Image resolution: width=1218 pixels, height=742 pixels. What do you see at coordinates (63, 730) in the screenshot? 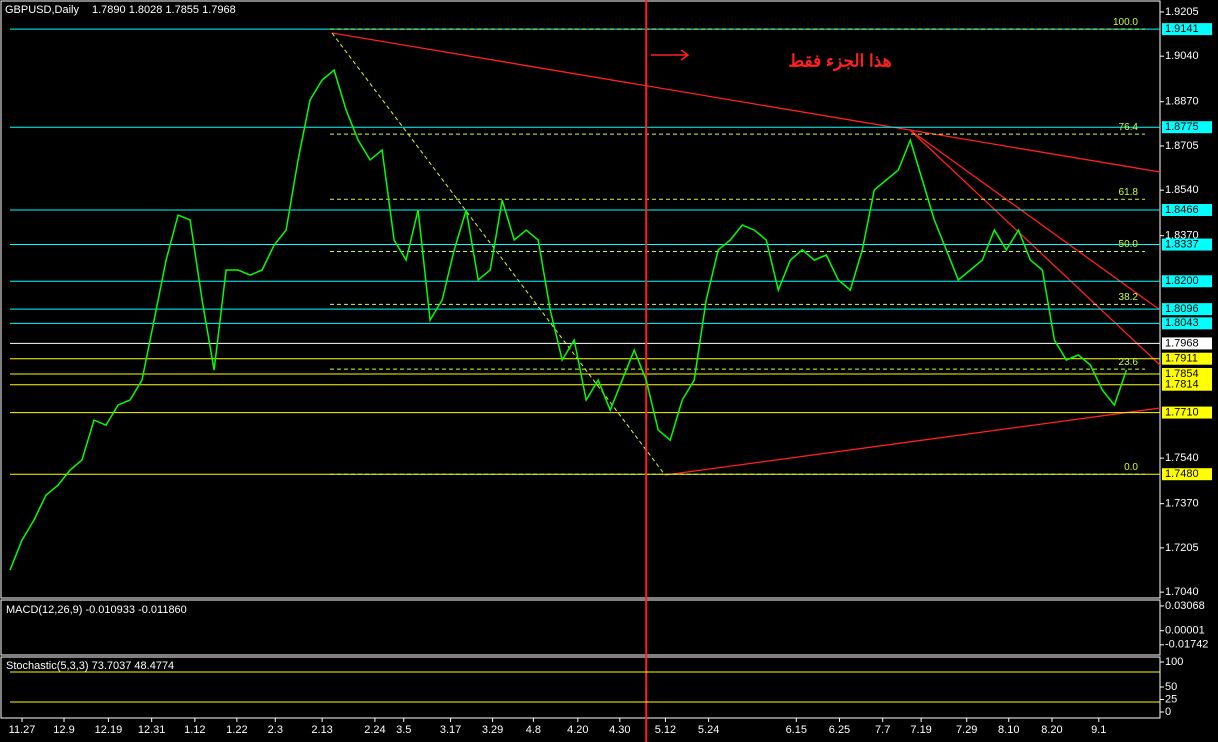
I see `x-tick-label: 12.9` at bounding box center [63, 730].